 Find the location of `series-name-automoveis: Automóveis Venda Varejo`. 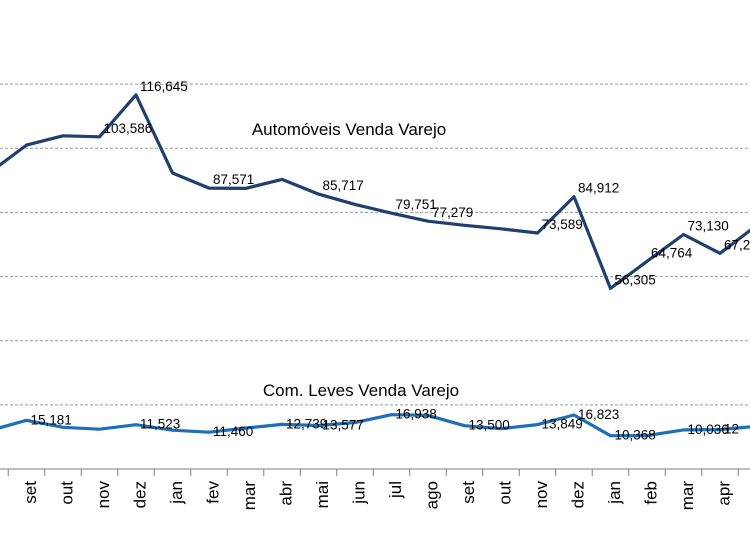

series-name-automoveis: Automóveis Venda Varejo is located at coordinates (349, 129).